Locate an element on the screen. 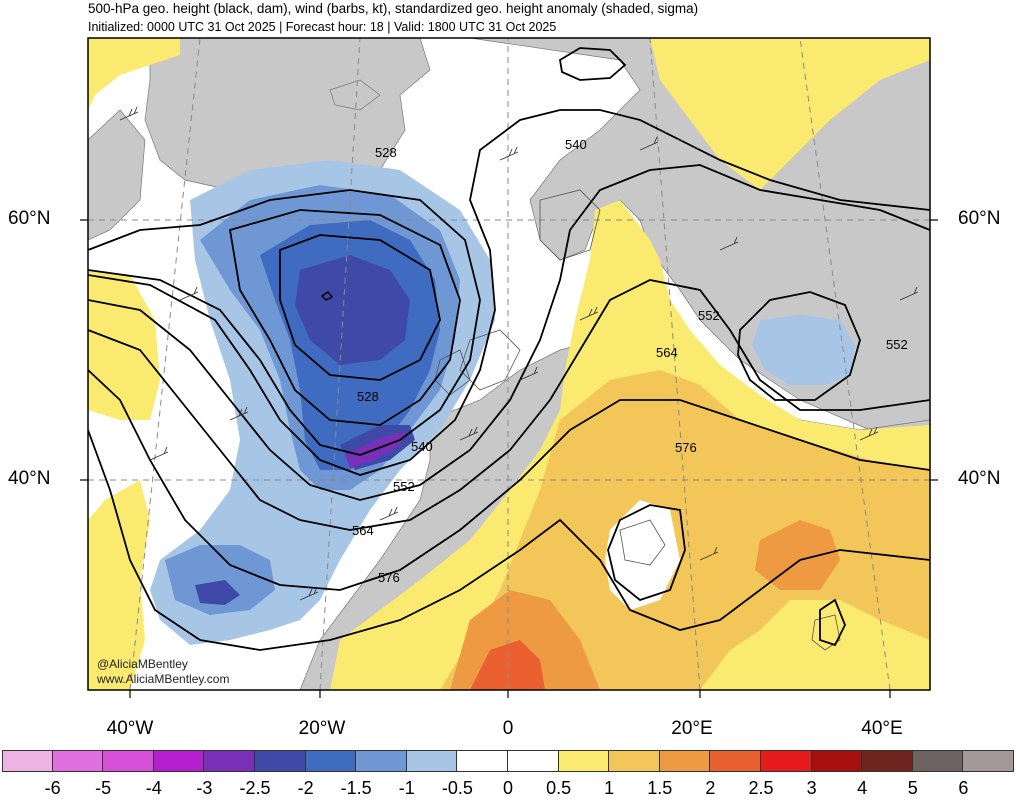 This screenshot has width=1016, height=800. colorbar-tick-label: -2.5 is located at coordinates (255, 788).